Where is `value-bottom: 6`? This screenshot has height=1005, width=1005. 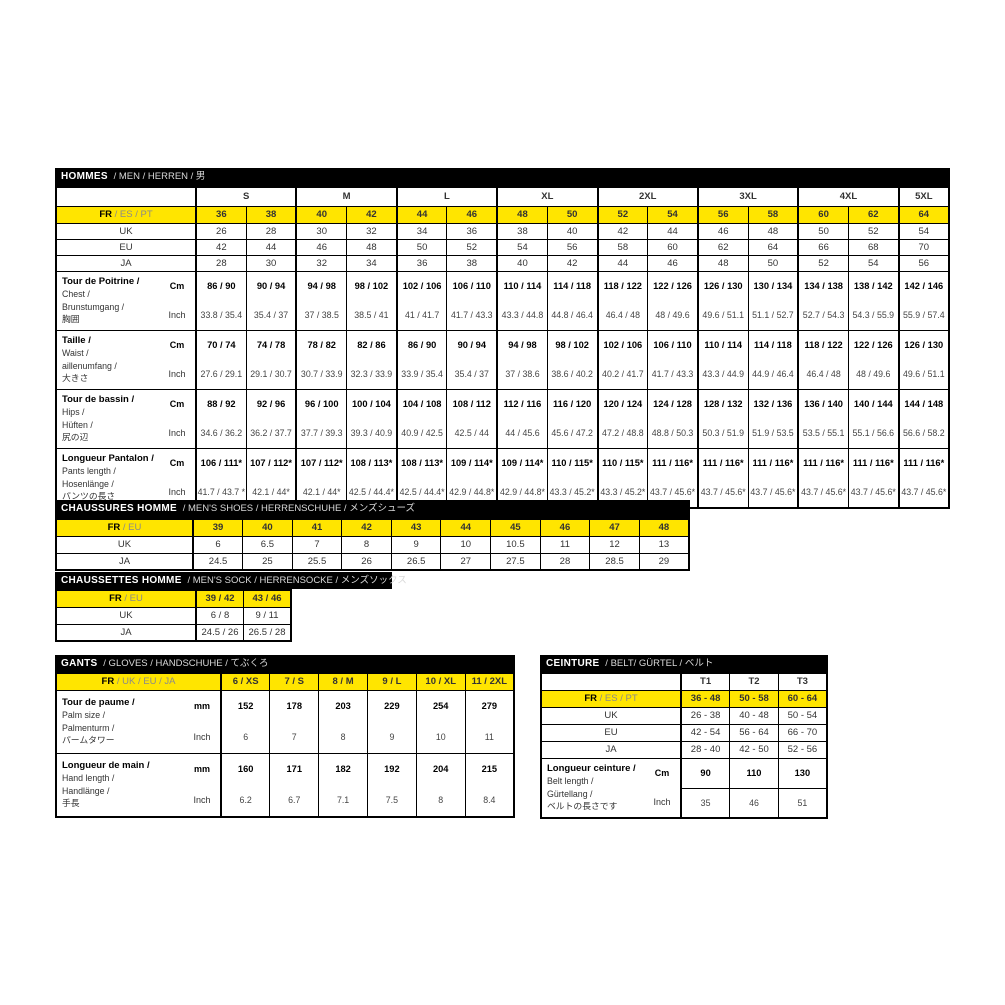 value-bottom: 6 is located at coordinates (246, 736).